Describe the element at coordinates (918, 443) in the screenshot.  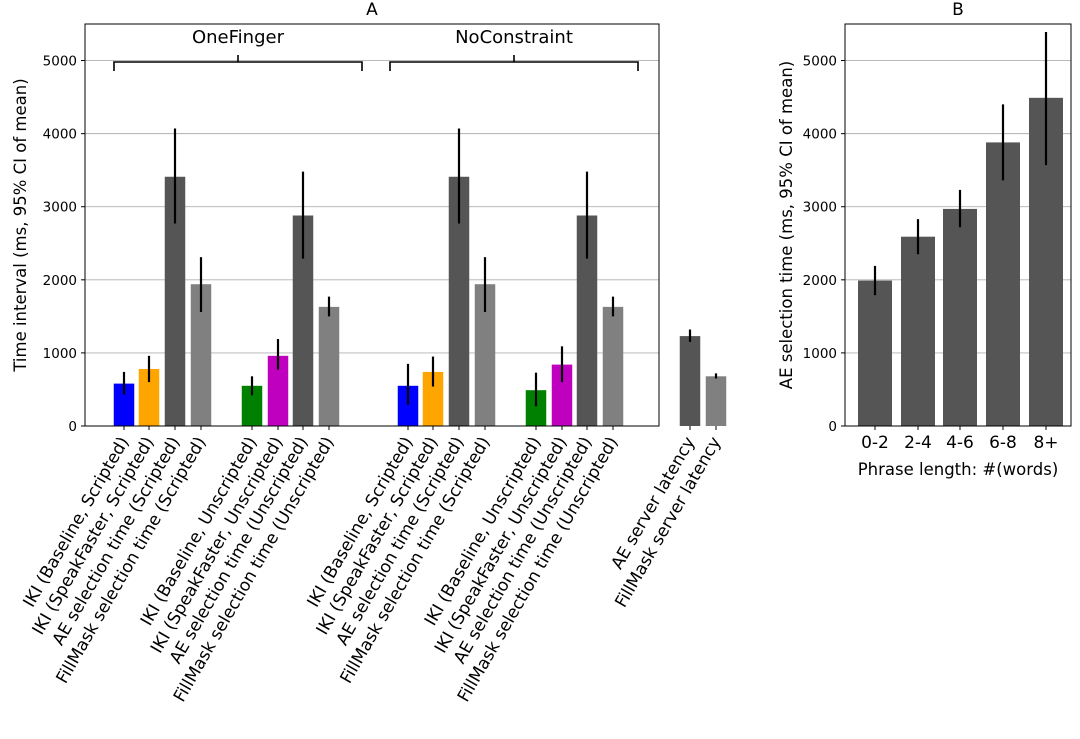
I see `x-tick-label: 2-4` at that location.